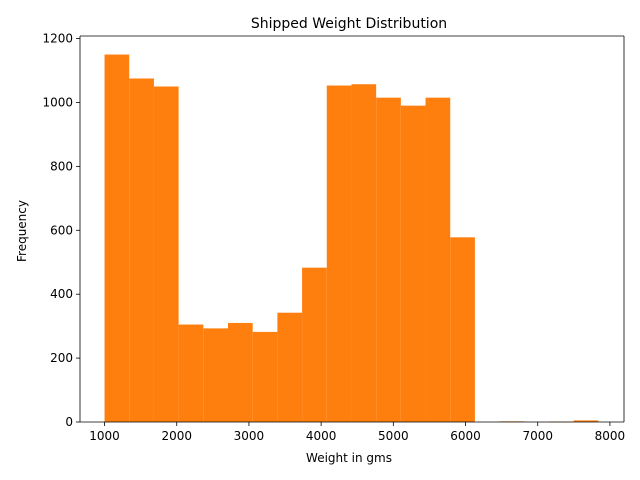 The image size is (640, 480). Describe the element at coordinates (57, 102) in the screenshot. I see `y-tick-label: 1000` at that location.